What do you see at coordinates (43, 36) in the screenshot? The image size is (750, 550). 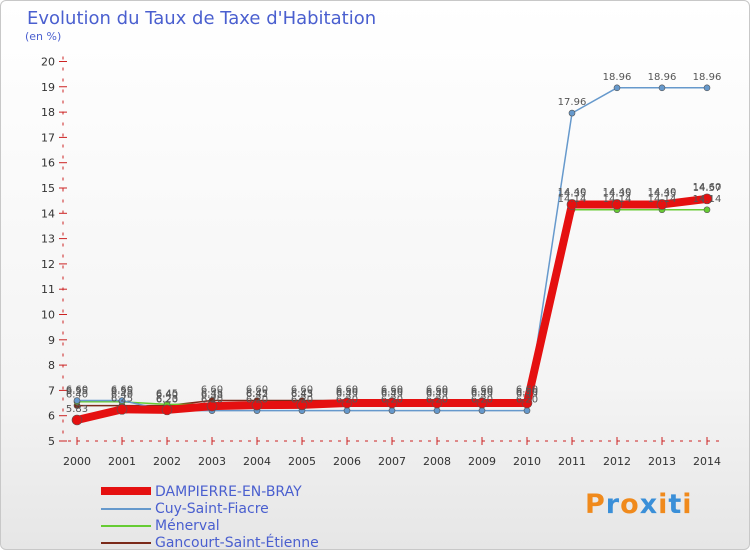 I see `unit-label: (en %)` at bounding box center [43, 36].